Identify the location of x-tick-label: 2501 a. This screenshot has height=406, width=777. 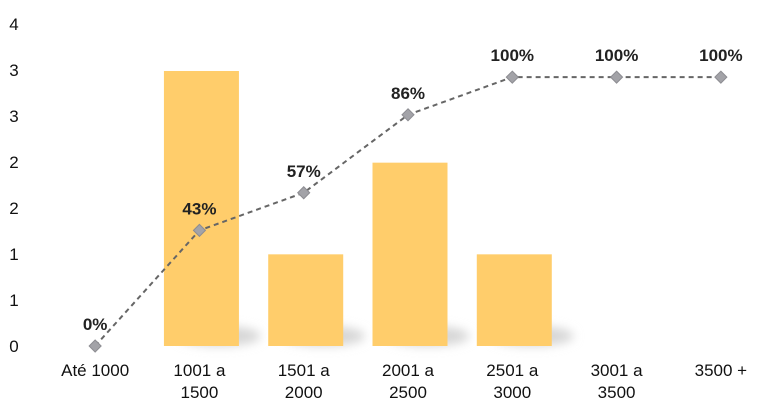
(512, 370).